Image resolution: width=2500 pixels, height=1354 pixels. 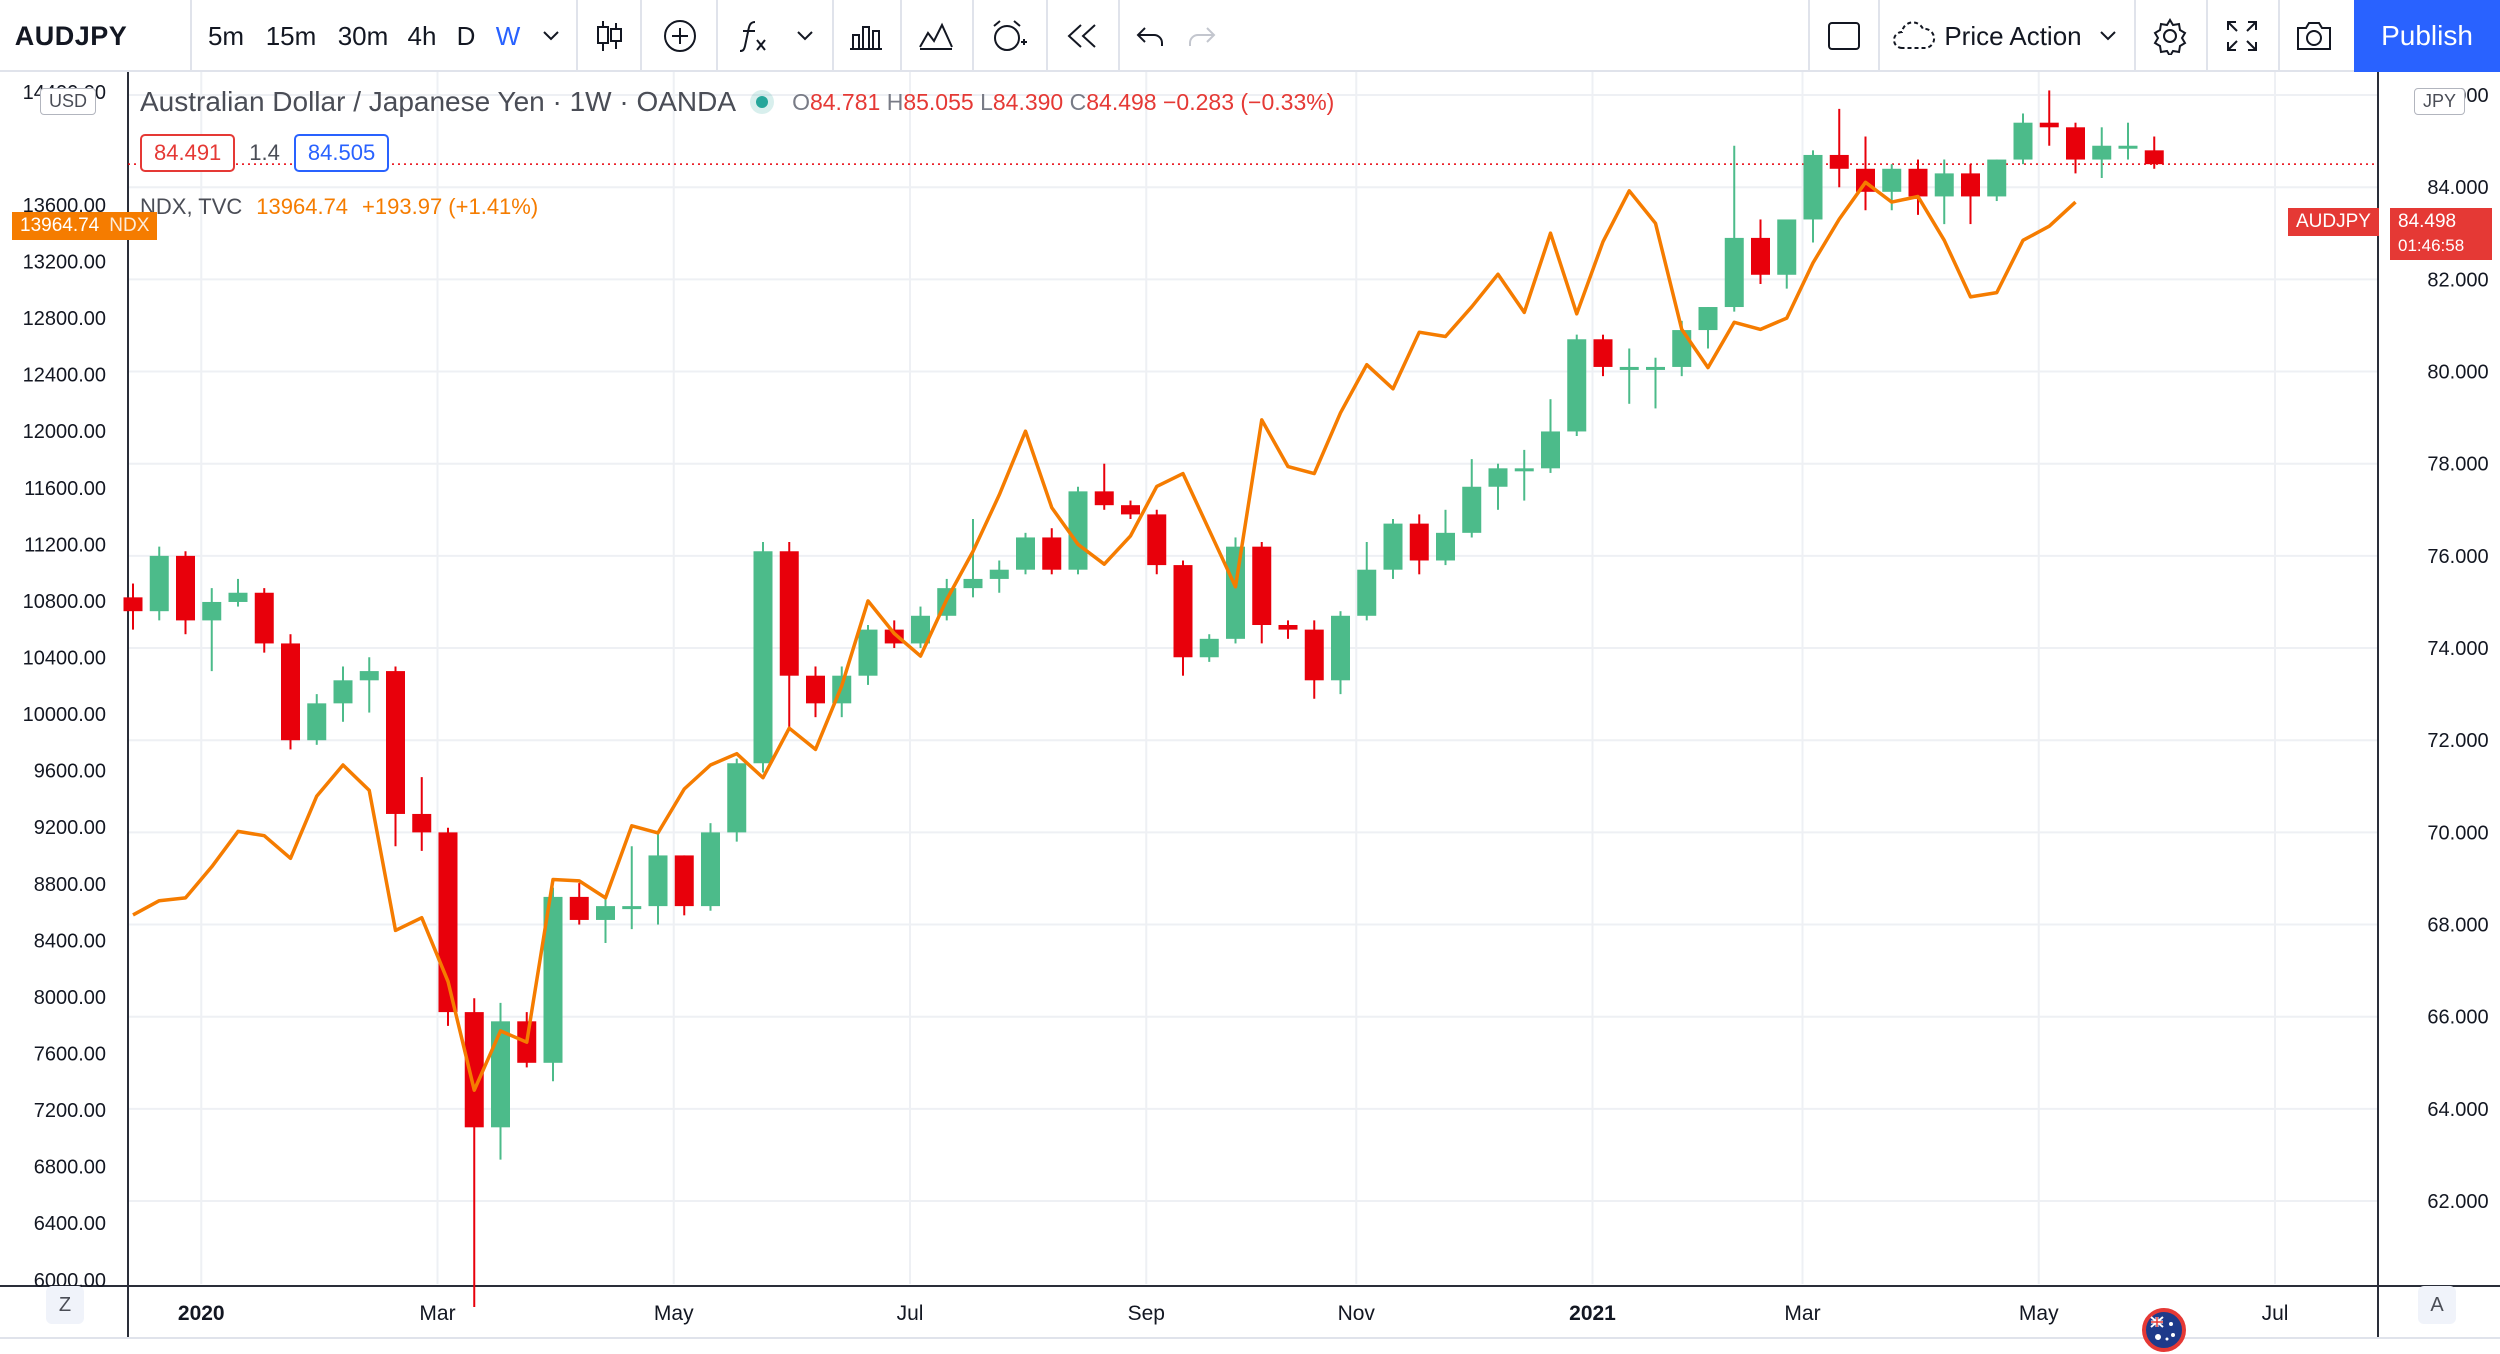 What do you see at coordinates (680, 36) in the screenshot?
I see `add-compare-icon` at bounding box center [680, 36].